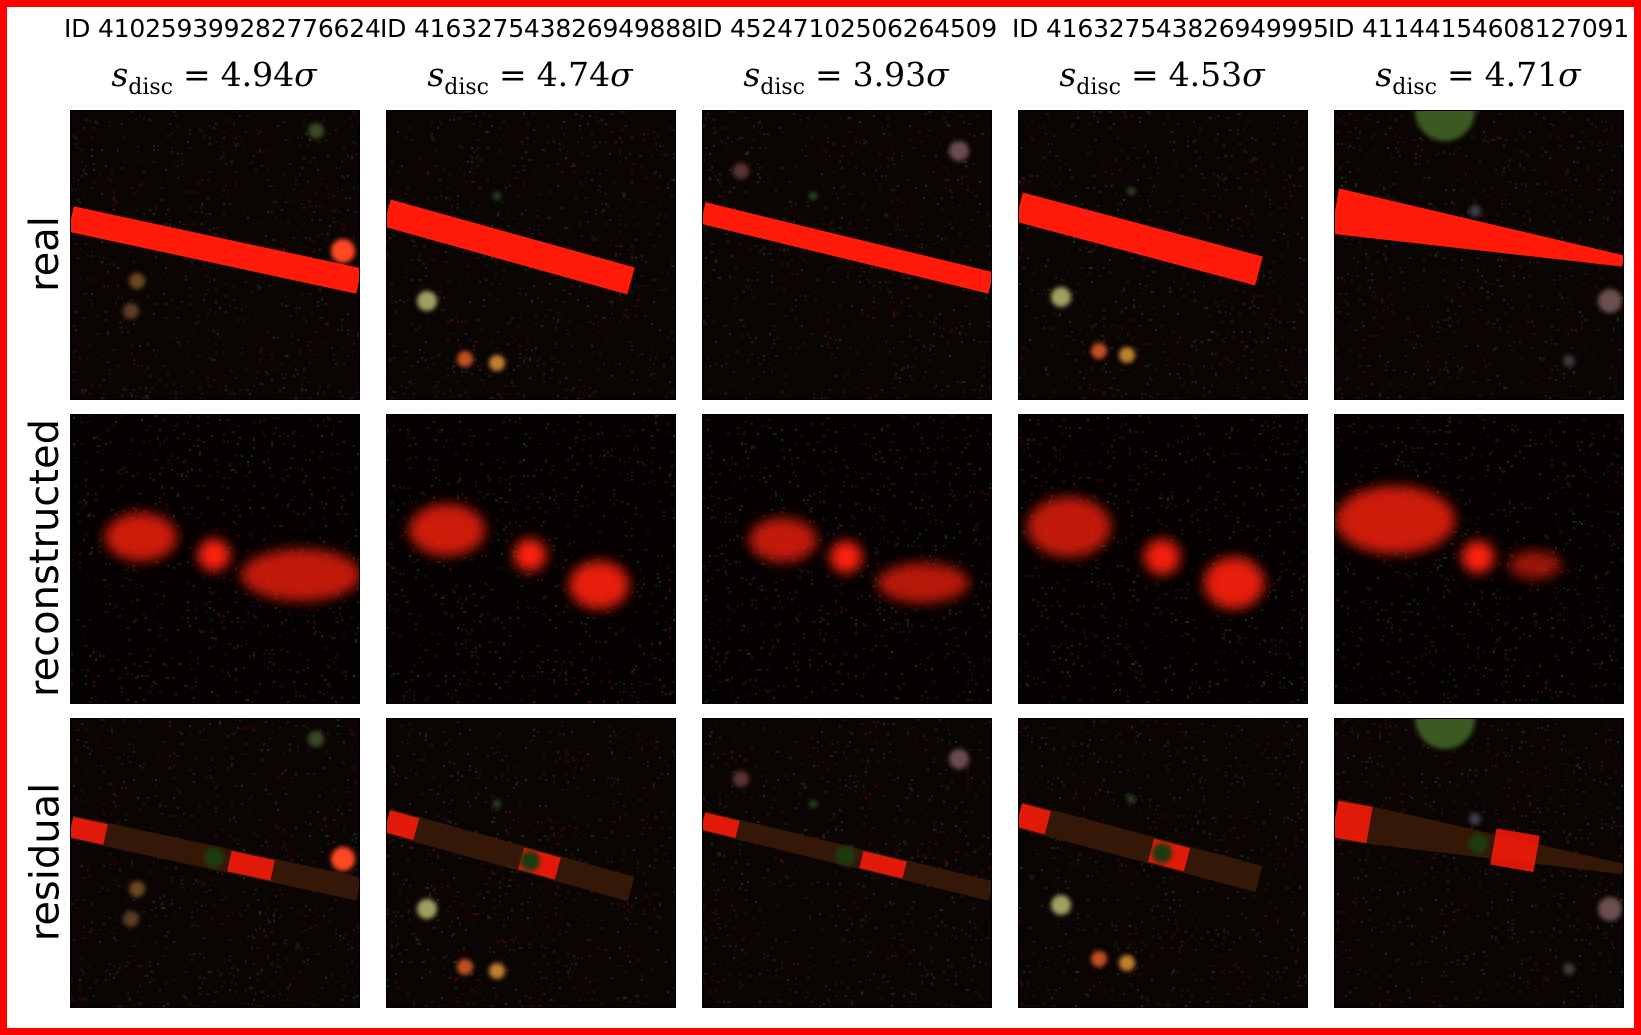  Describe the element at coordinates (846, 28) in the screenshot. I see `object-id-label: ID 45247102506264509` at that location.